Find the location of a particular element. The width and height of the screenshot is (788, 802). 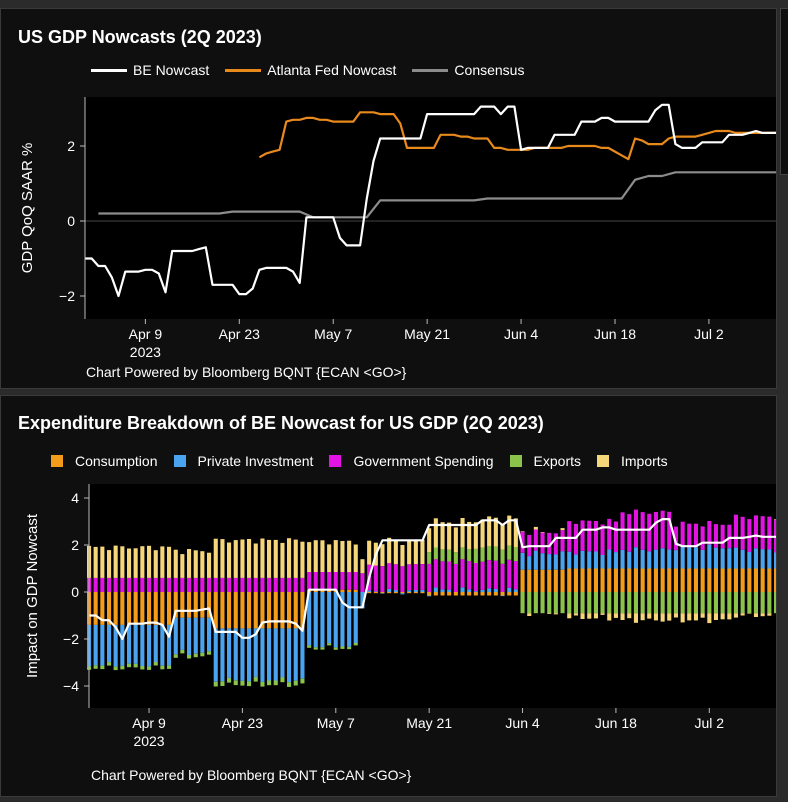

legend-item-government-spending: Government Spending is located at coordinates (411, 461).